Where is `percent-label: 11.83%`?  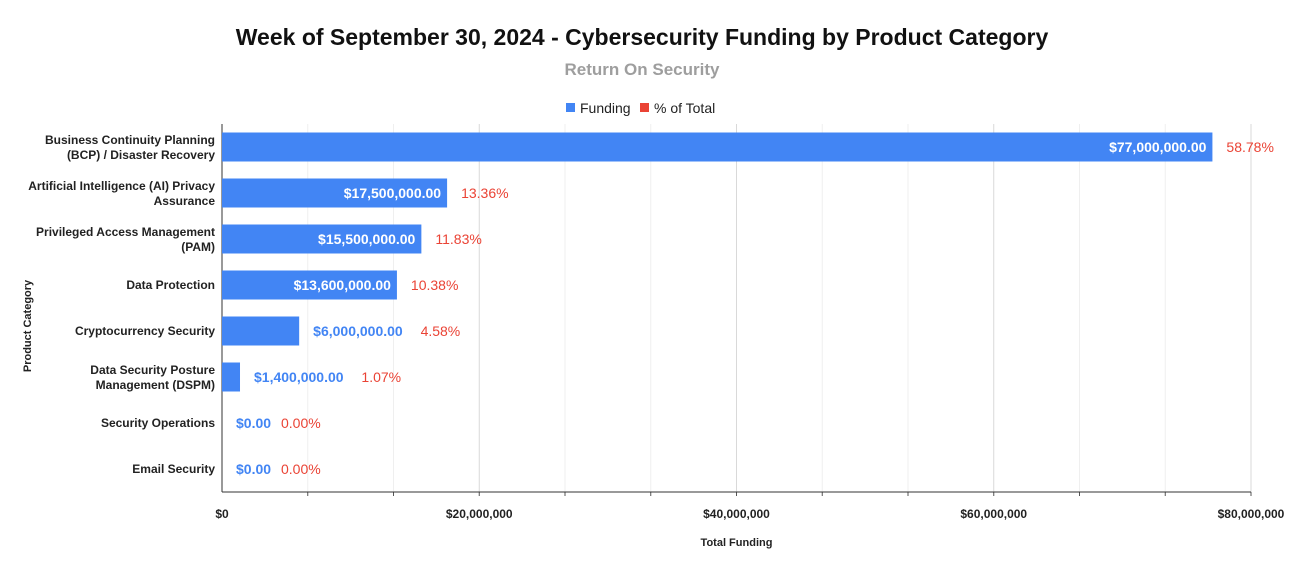
percent-label: 11.83% is located at coordinates (458, 239).